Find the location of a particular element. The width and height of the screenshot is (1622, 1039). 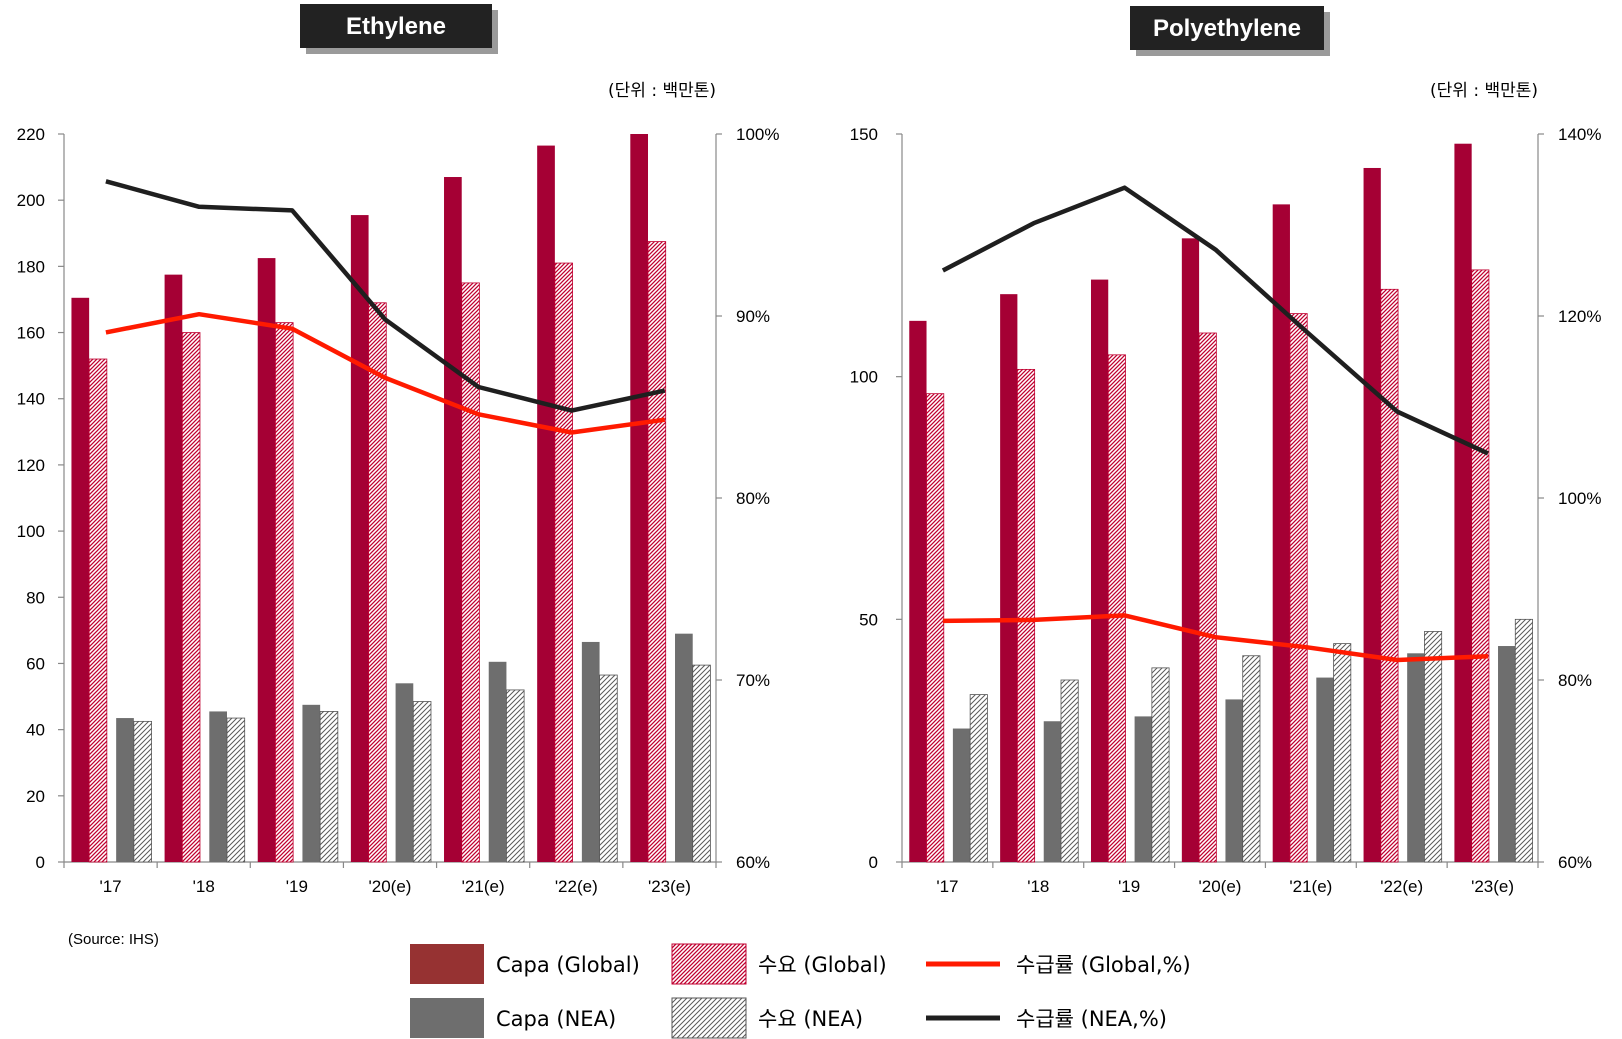

left-tick-label: 50 is located at coordinates (868, 619).